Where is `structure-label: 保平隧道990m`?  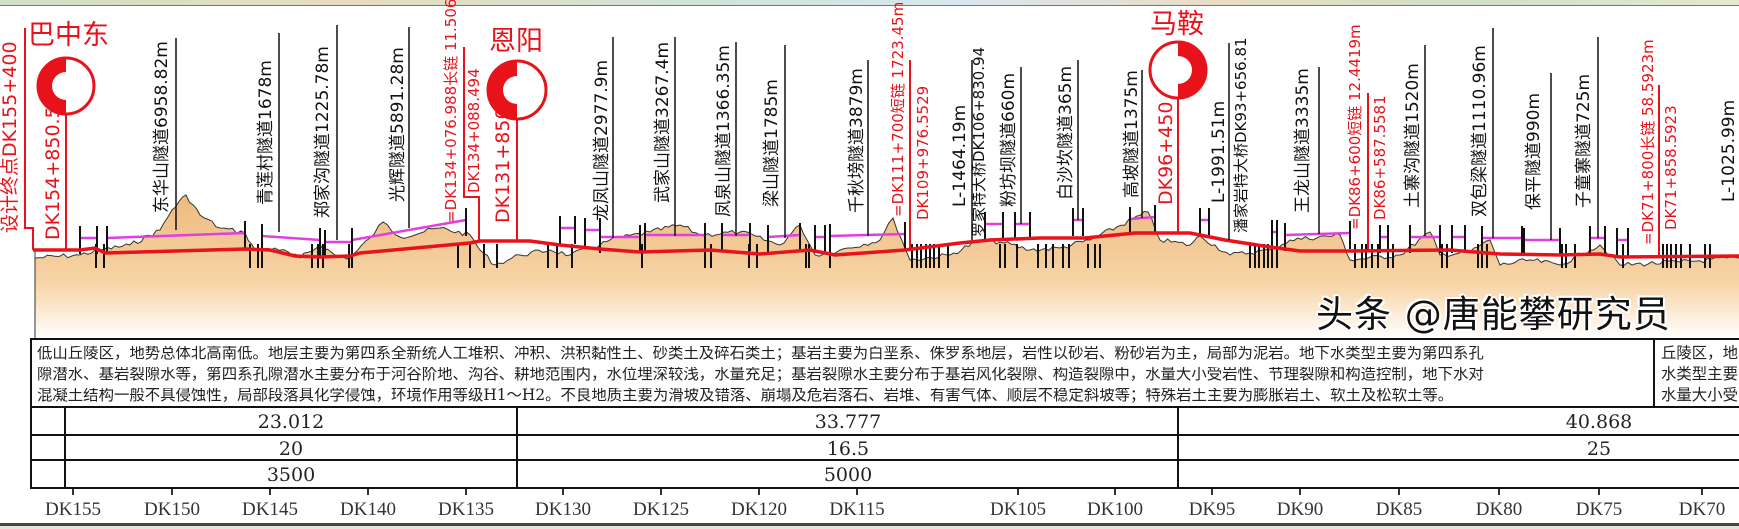 structure-label: 保平隧道990m is located at coordinates (1534, 151).